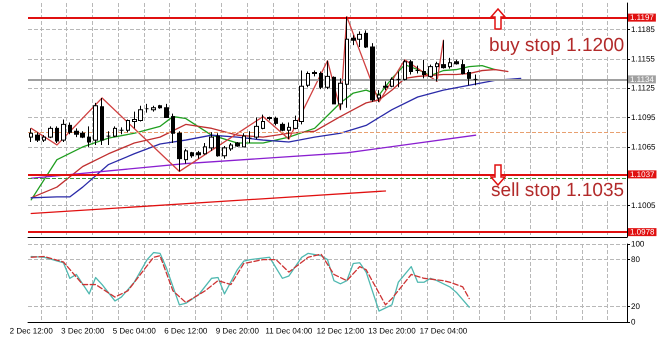  I want to click on y-tick-label: 80, so click(635, 259).